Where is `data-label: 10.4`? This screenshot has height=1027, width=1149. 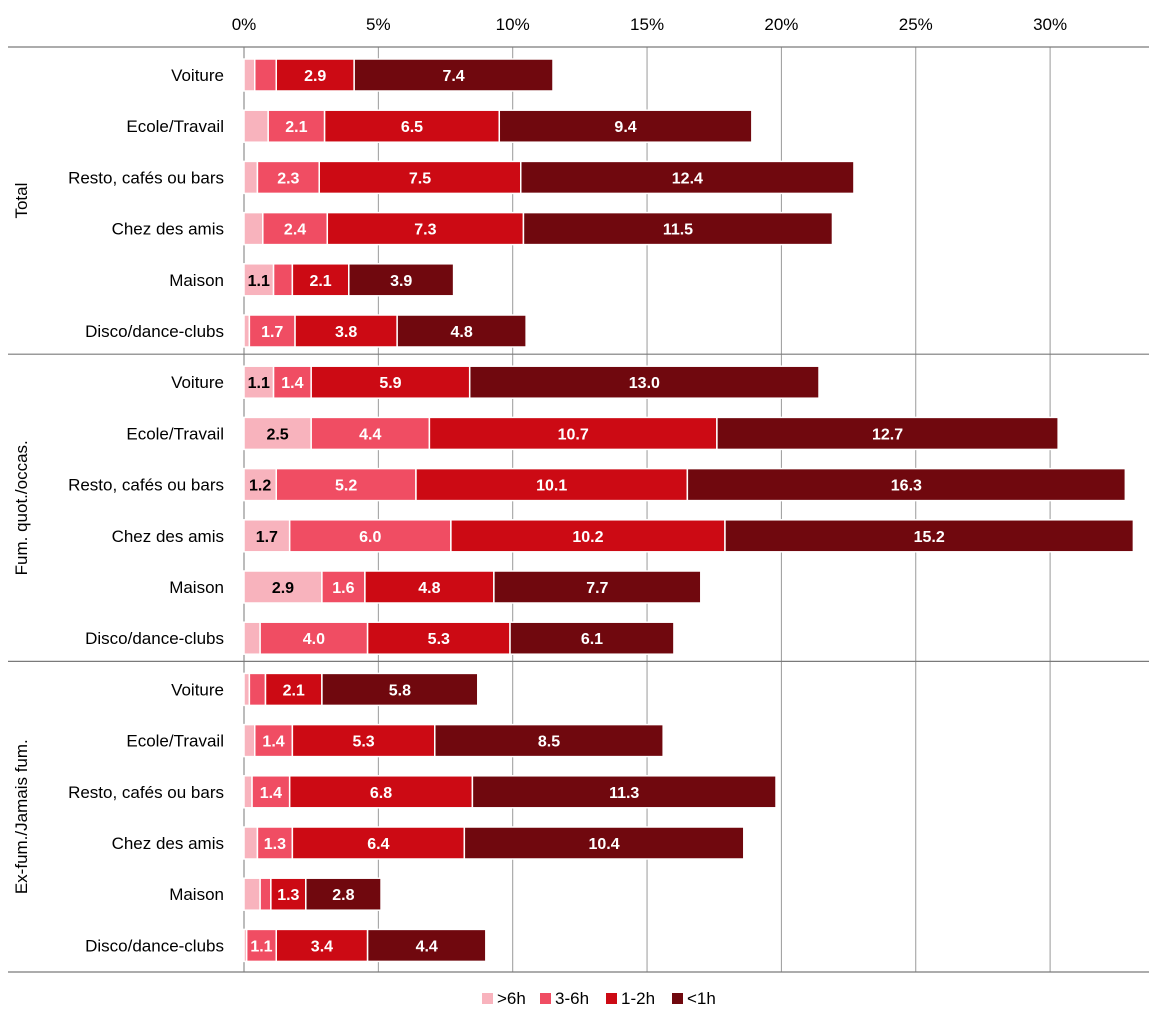
data-label: 10.4 is located at coordinates (603, 844).